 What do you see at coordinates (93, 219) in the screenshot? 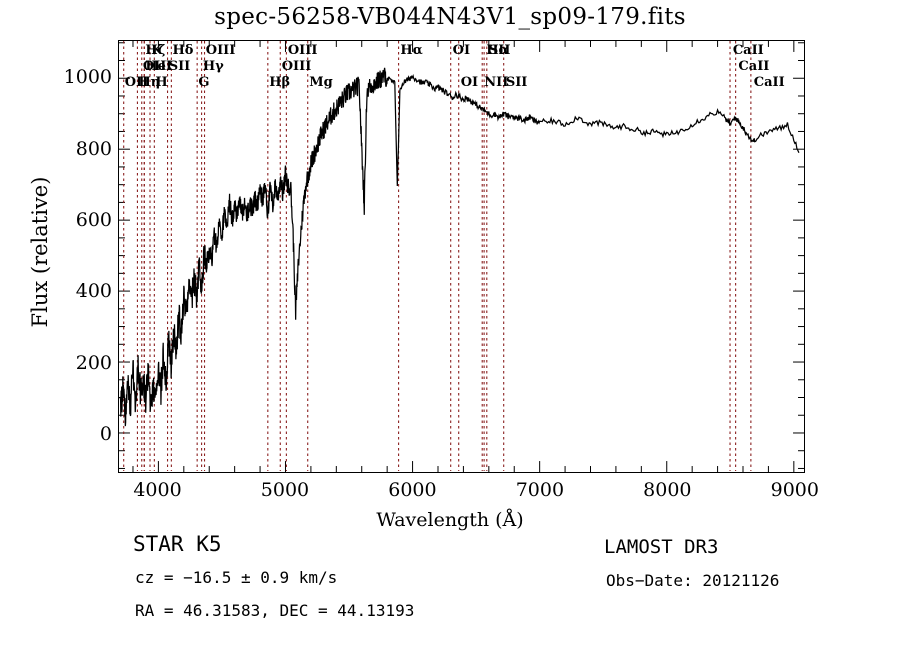
I see `y-tick-label: 600` at bounding box center [93, 219].